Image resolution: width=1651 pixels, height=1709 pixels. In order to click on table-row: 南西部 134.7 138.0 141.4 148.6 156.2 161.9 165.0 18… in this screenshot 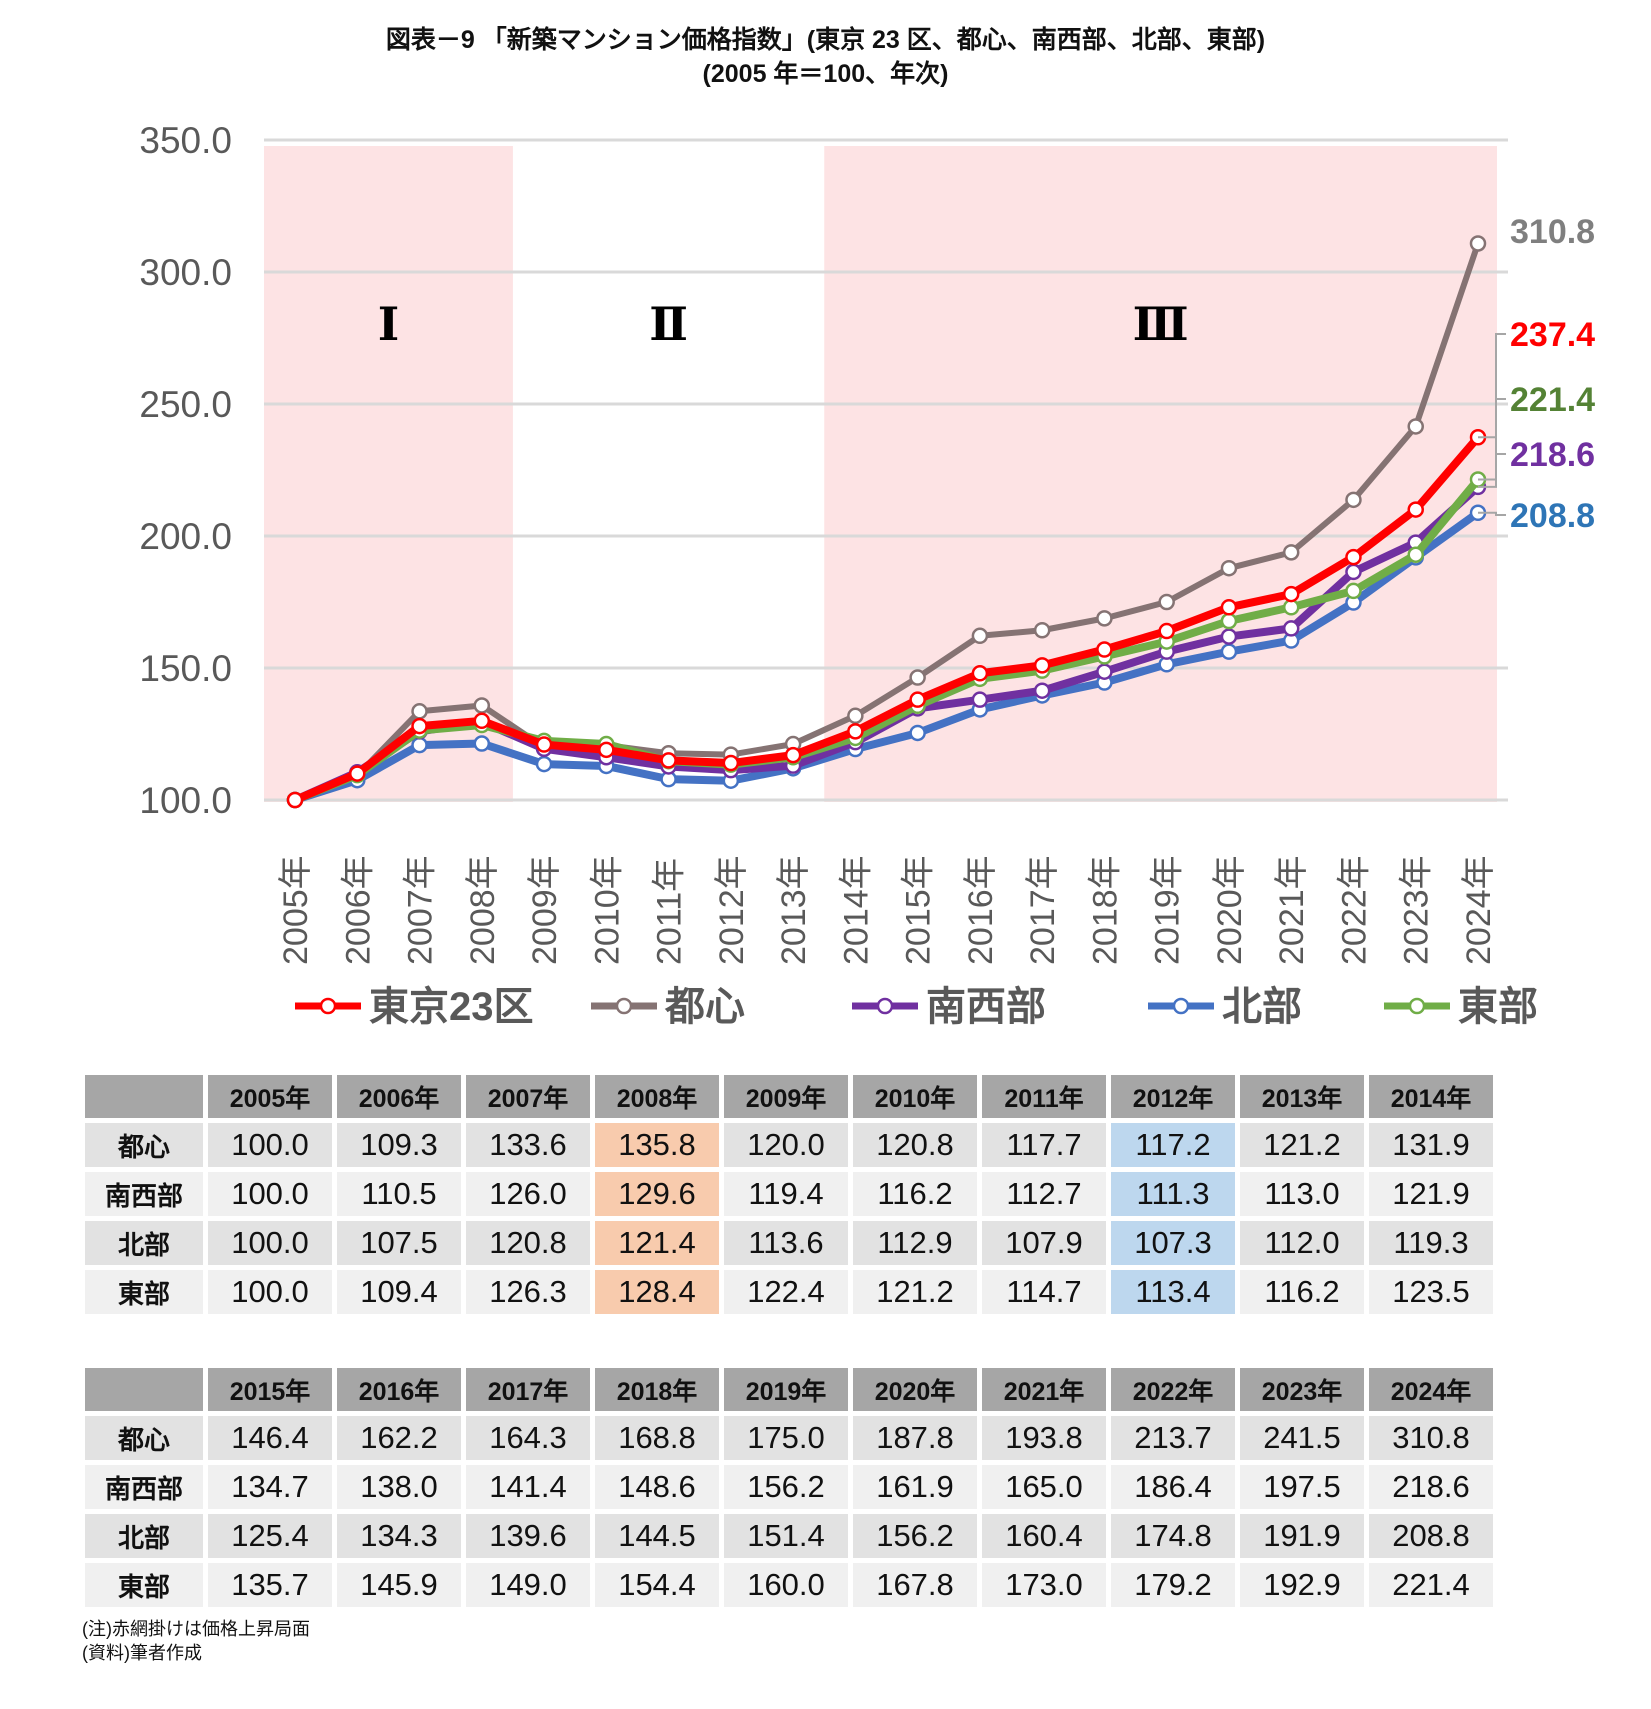, I will do `click(789, 1487)`.